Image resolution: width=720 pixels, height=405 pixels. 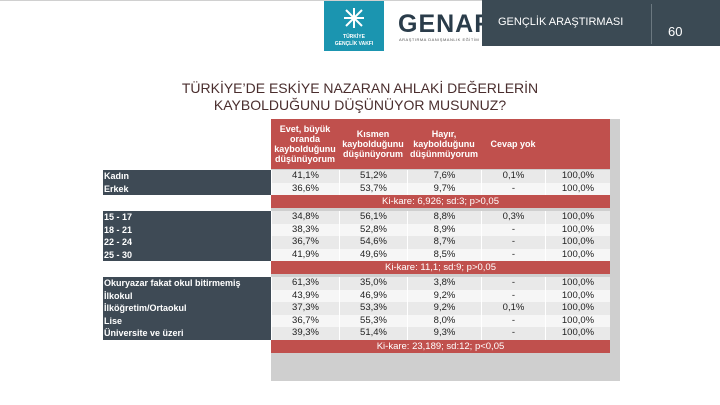 What do you see at coordinates (373, 176) in the screenshot?
I see `table-cell: 51,2%` at bounding box center [373, 176].